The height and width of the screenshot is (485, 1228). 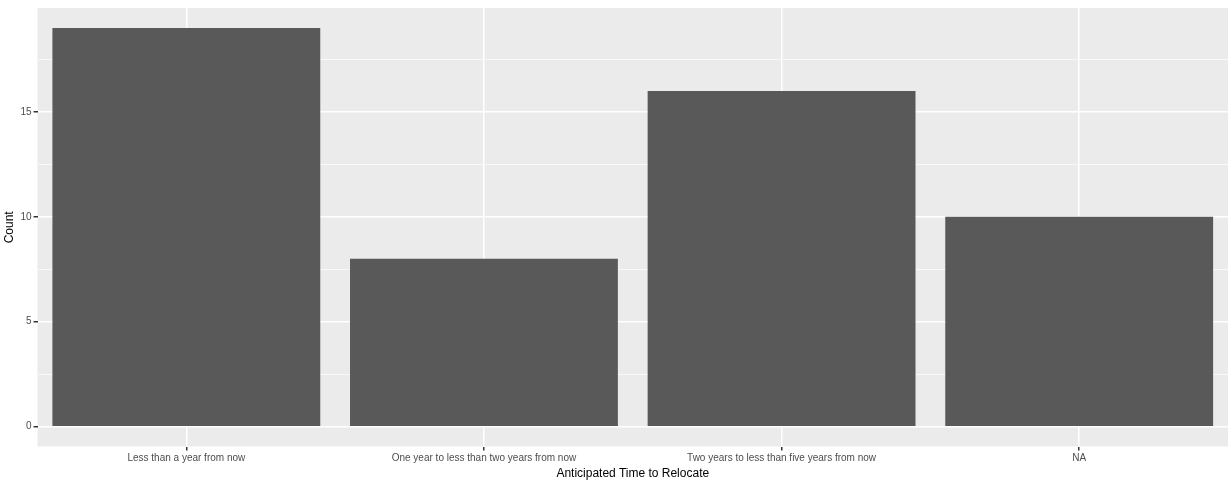 What do you see at coordinates (782, 458) in the screenshot?
I see `x-tick-label: Two years to less than five years from now` at bounding box center [782, 458].